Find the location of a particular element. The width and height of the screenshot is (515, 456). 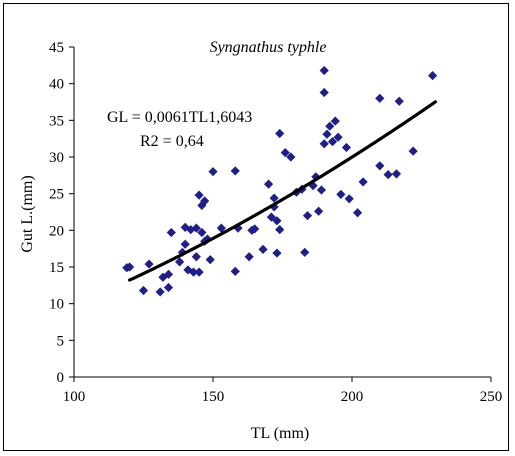

y-tick-label: 0 is located at coordinates (61, 378).